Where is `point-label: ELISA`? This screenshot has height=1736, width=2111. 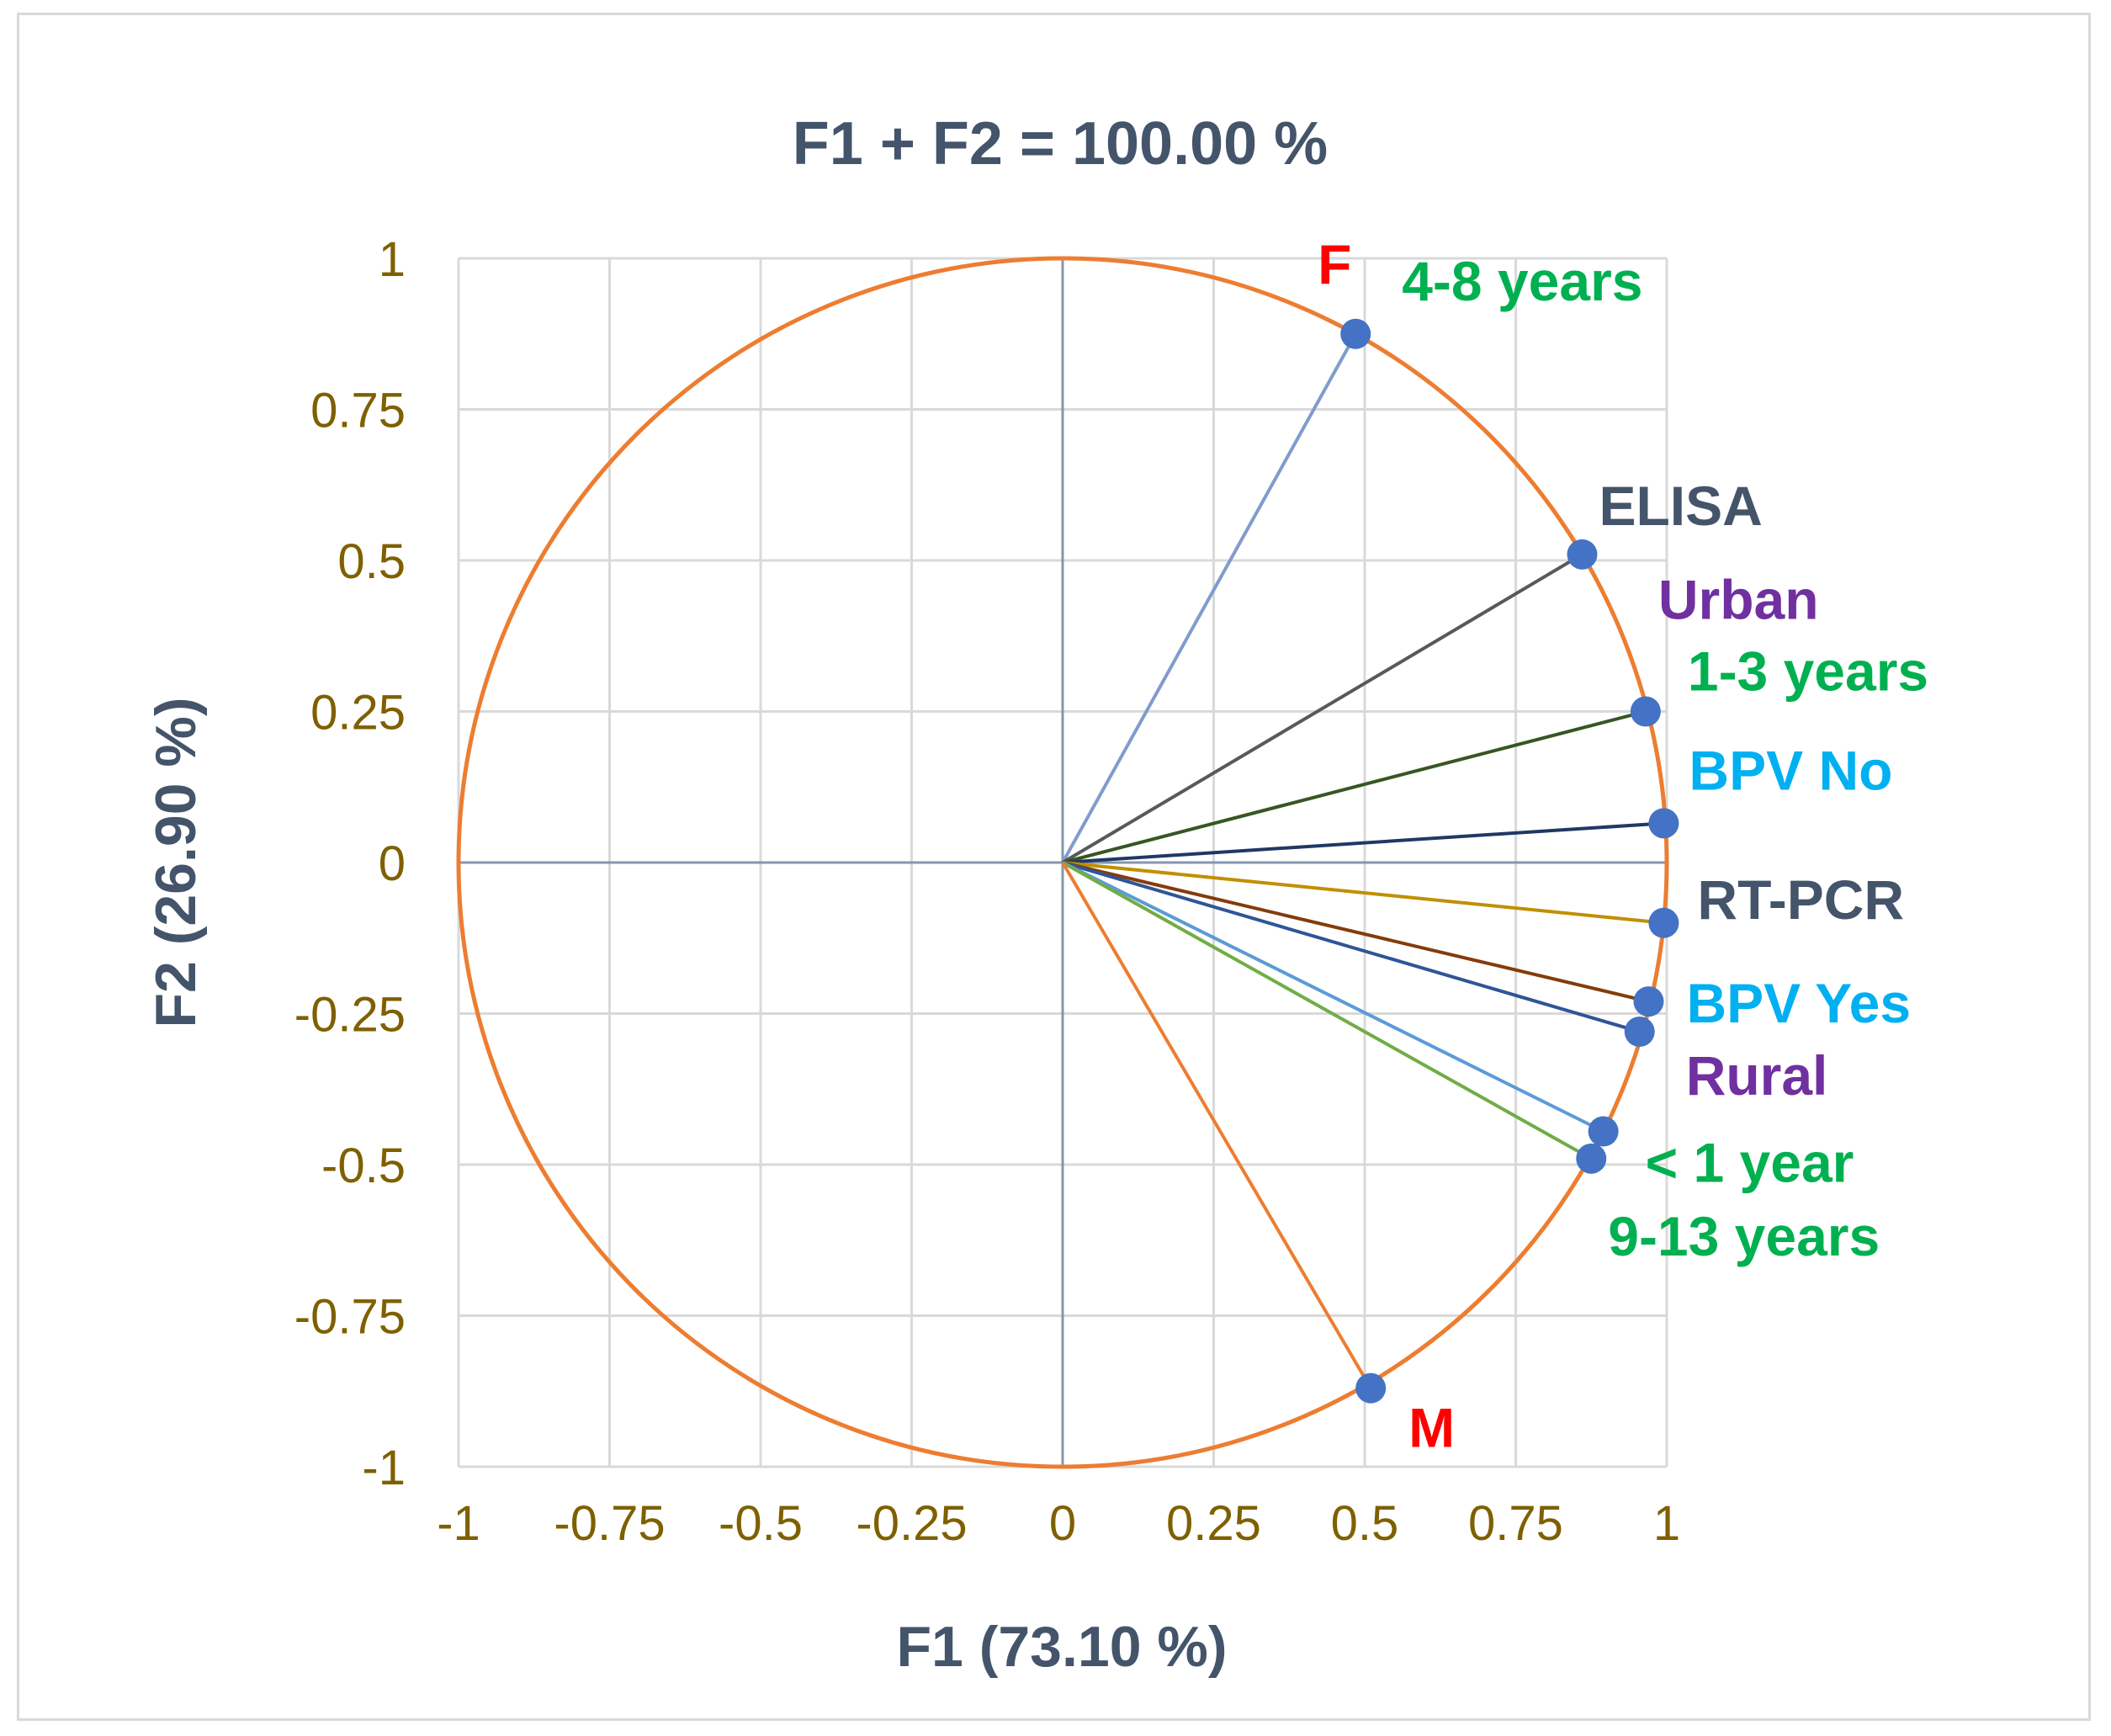
point-label: ELISA is located at coordinates (1680, 506).